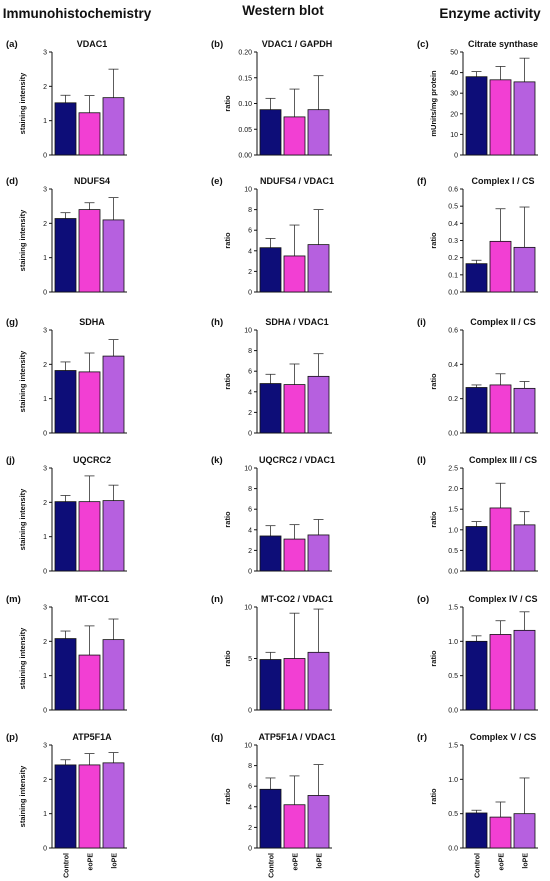 This screenshot has height=881, width=550. I want to click on y-tick-label: 0.1, so click(453, 275).